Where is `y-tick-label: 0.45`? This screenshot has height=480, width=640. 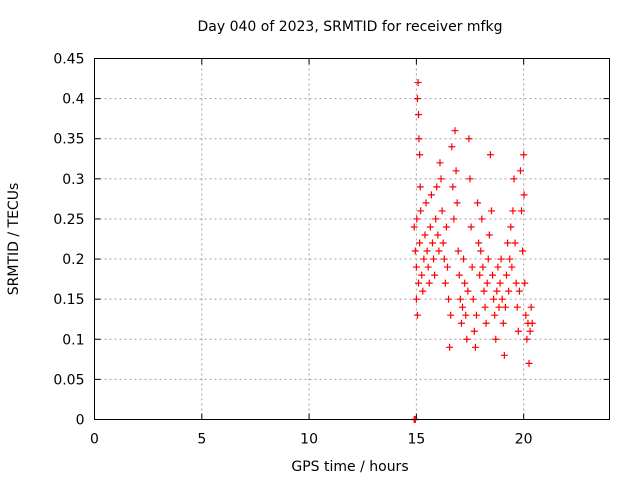
y-tick-label: 0.45 is located at coordinates (68, 60).